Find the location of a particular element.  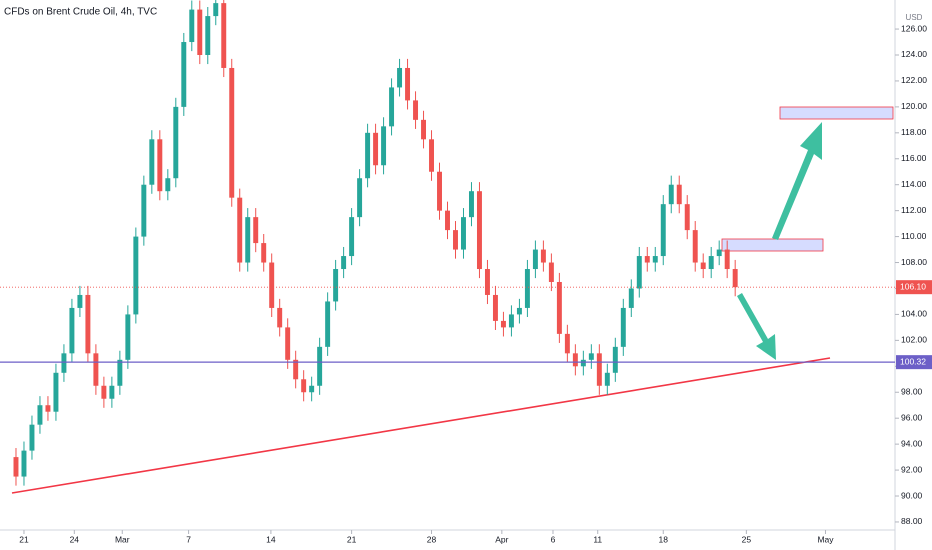

y-tick-label: 102.00 is located at coordinates (914, 340).